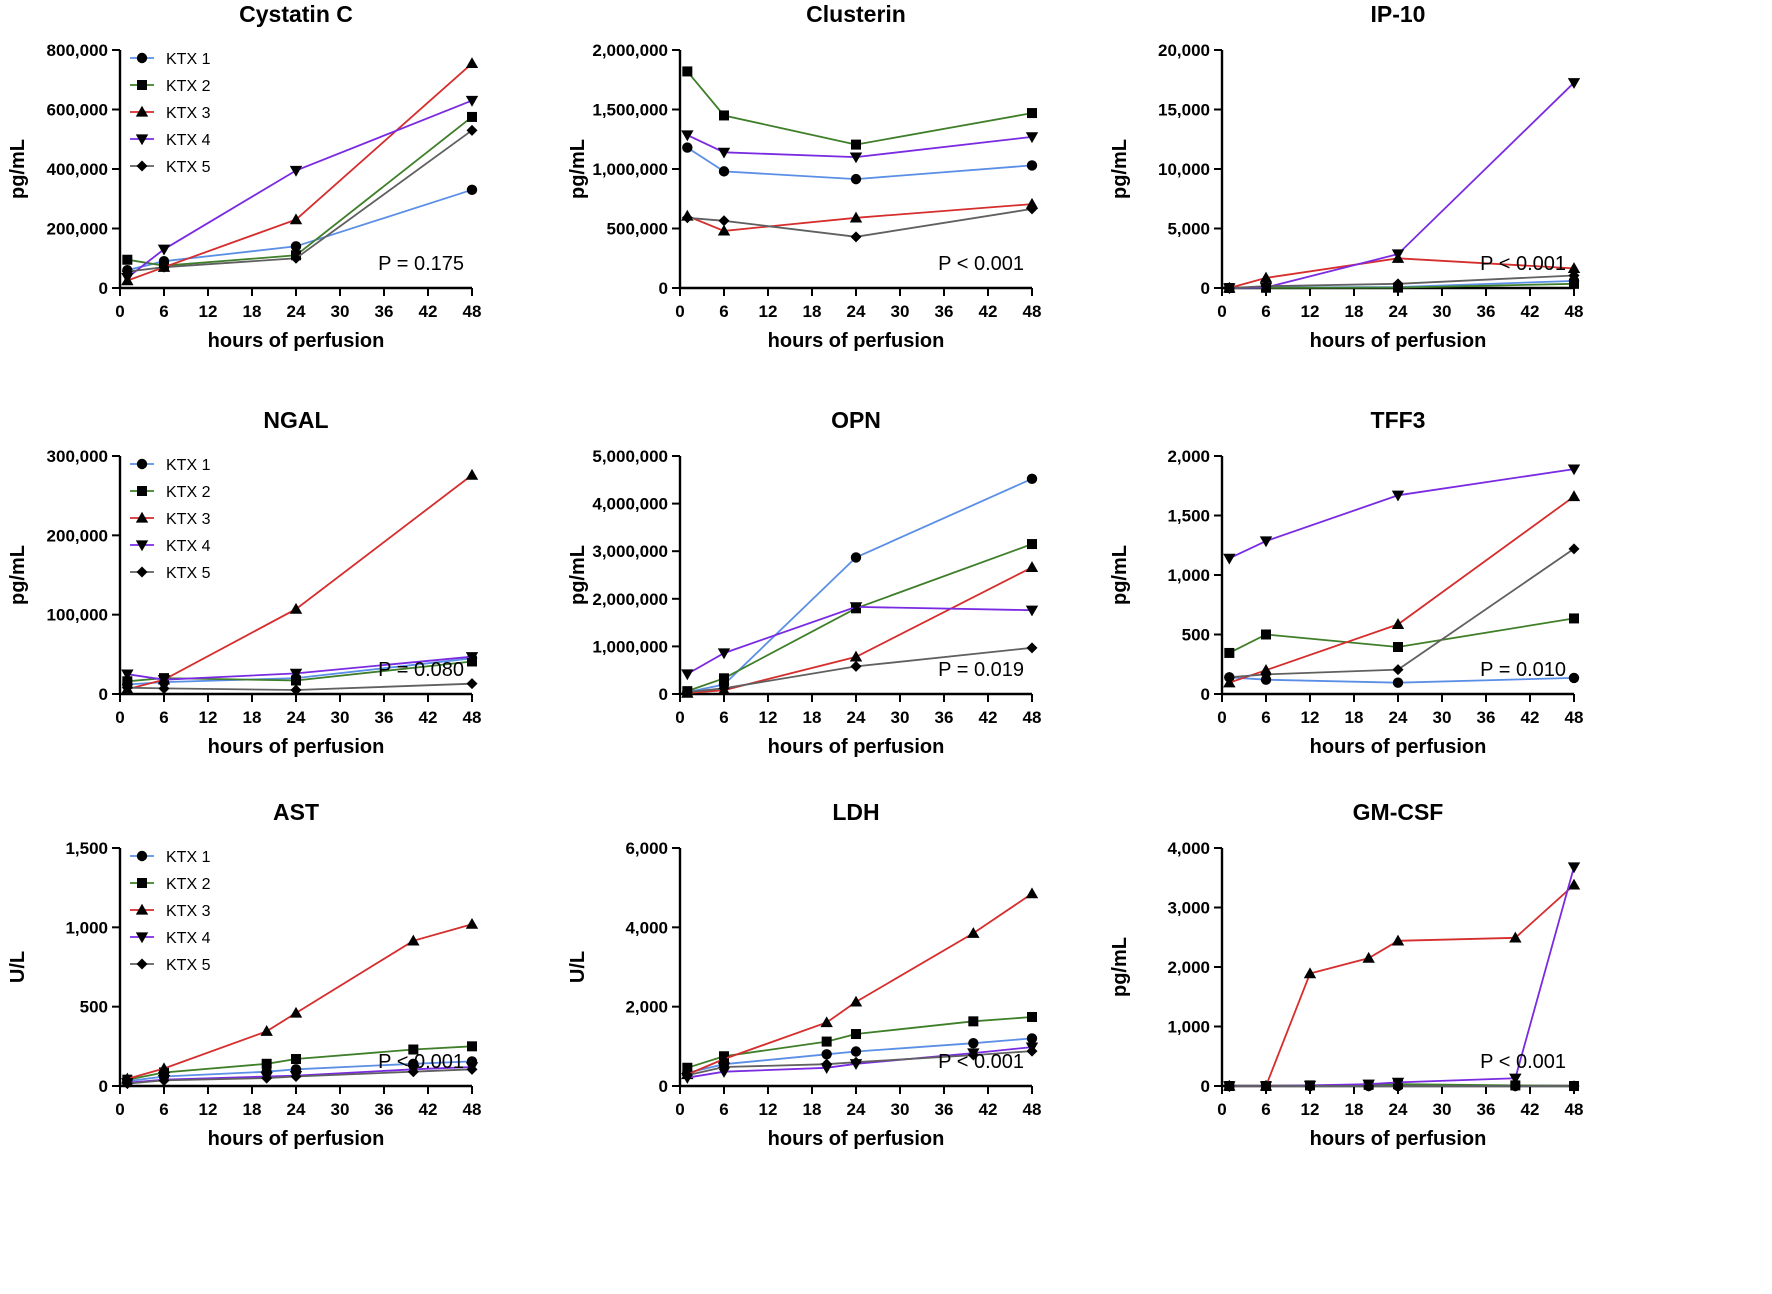 This screenshot has height=1294, width=1772. Describe the element at coordinates (768, 311) in the screenshot. I see `x-tick-label-clusterin: 12` at that location.